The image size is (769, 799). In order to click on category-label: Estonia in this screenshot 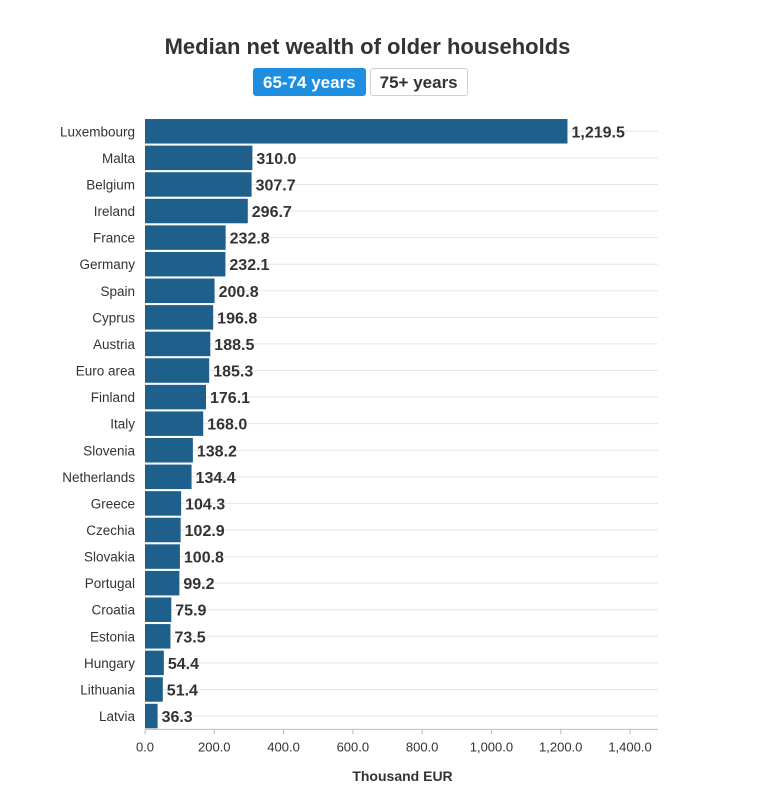, I will do `click(113, 636)`.